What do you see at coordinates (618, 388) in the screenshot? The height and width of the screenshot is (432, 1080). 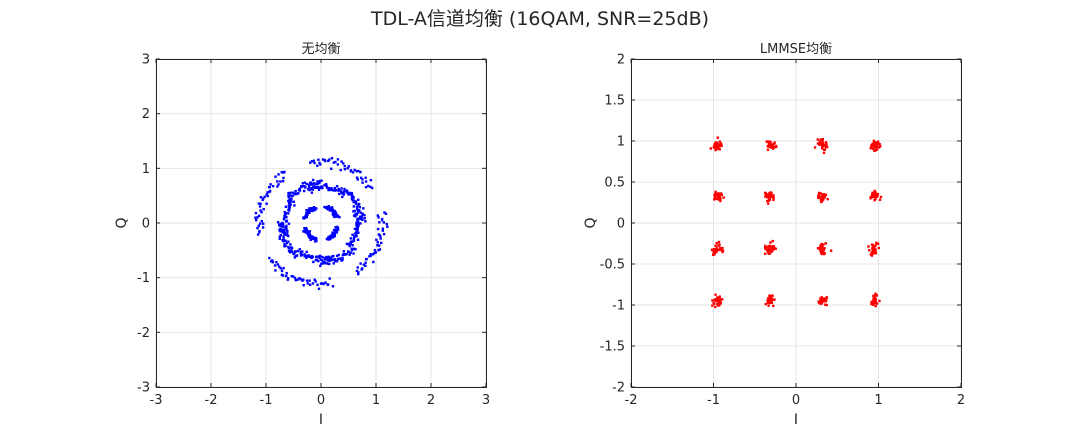 I see `y-tick-label: -2` at bounding box center [618, 388].